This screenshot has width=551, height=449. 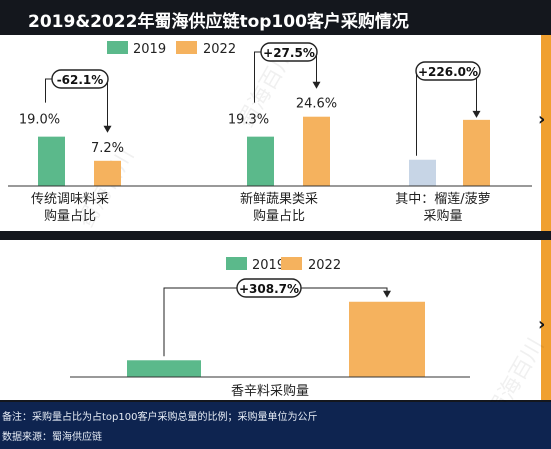 What do you see at coordinates (316, 104) in the screenshot?
I see `data-label: 24.6%` at bounding box center [316, 104].